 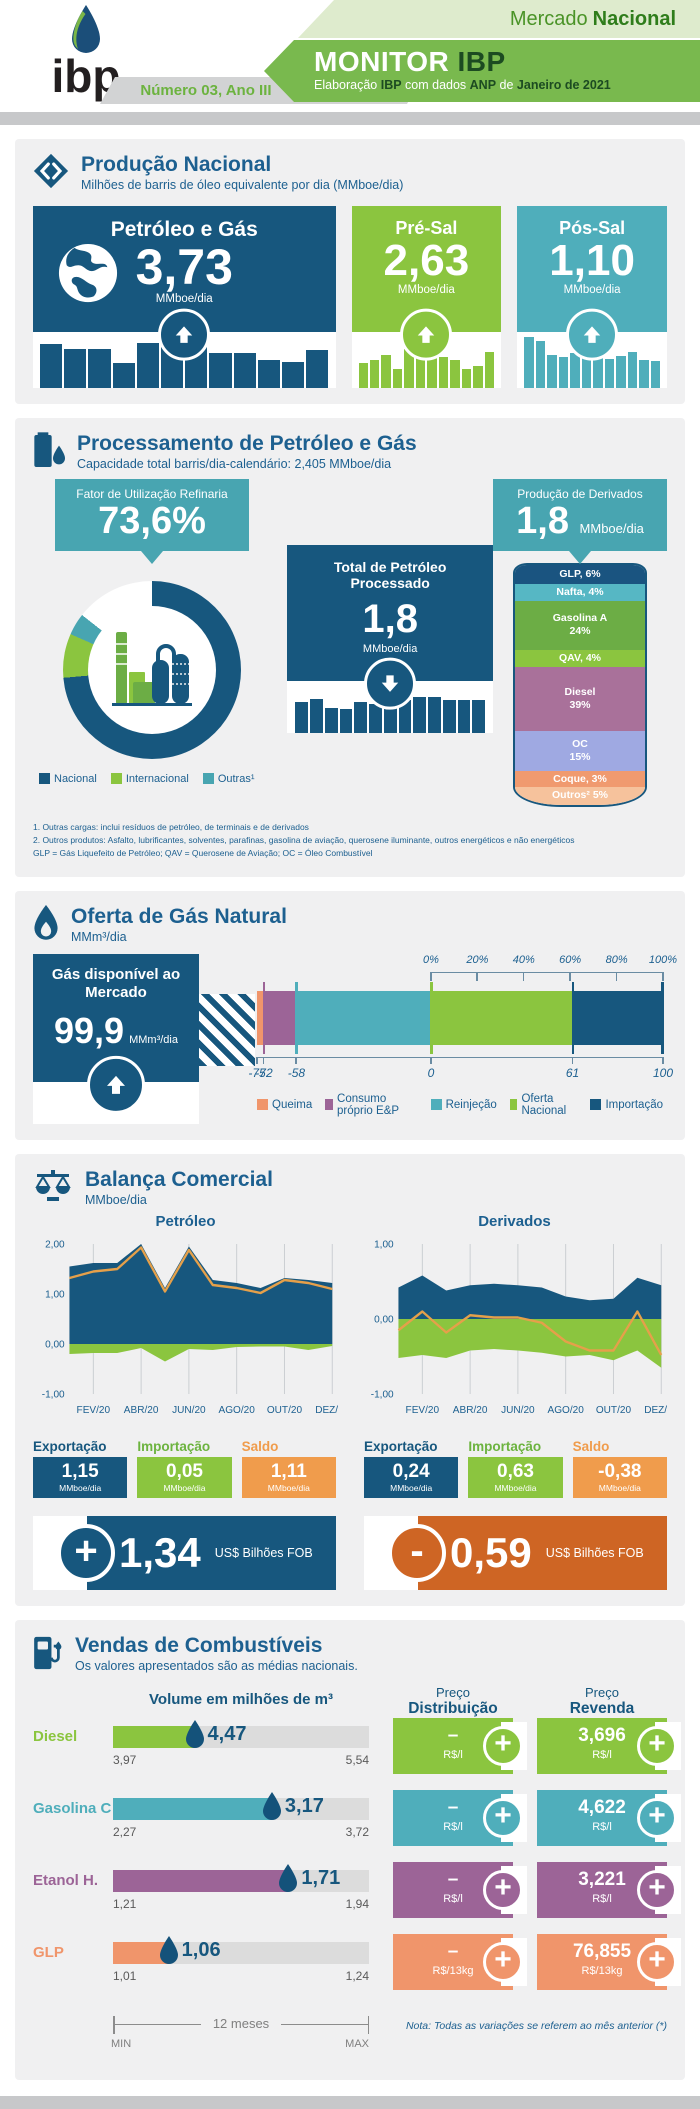 What do you see at coordinates (184, 1468) in the screenshot?
I see `import-summary: Importação 0,05 MMboe/dia` at bounding box center [184, 1468].